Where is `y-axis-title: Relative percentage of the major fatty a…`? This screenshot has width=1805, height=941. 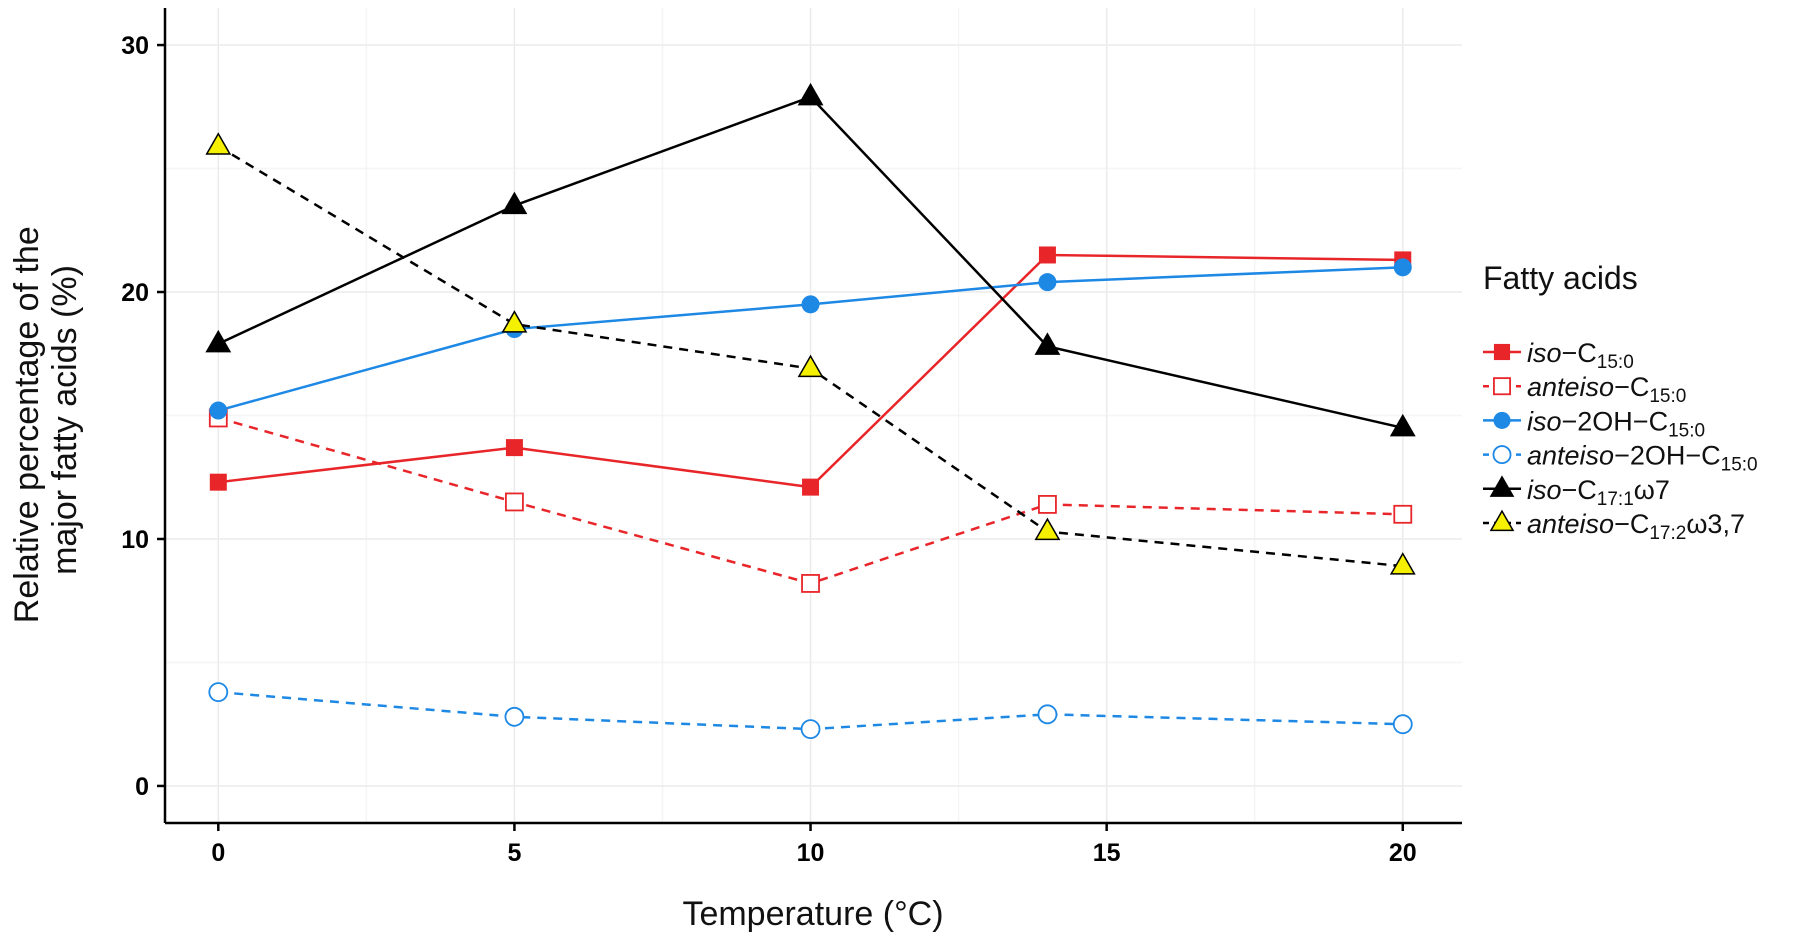
y-axis-title: Relative percentage of the major fatty a… is located at coordinates (46, 420).